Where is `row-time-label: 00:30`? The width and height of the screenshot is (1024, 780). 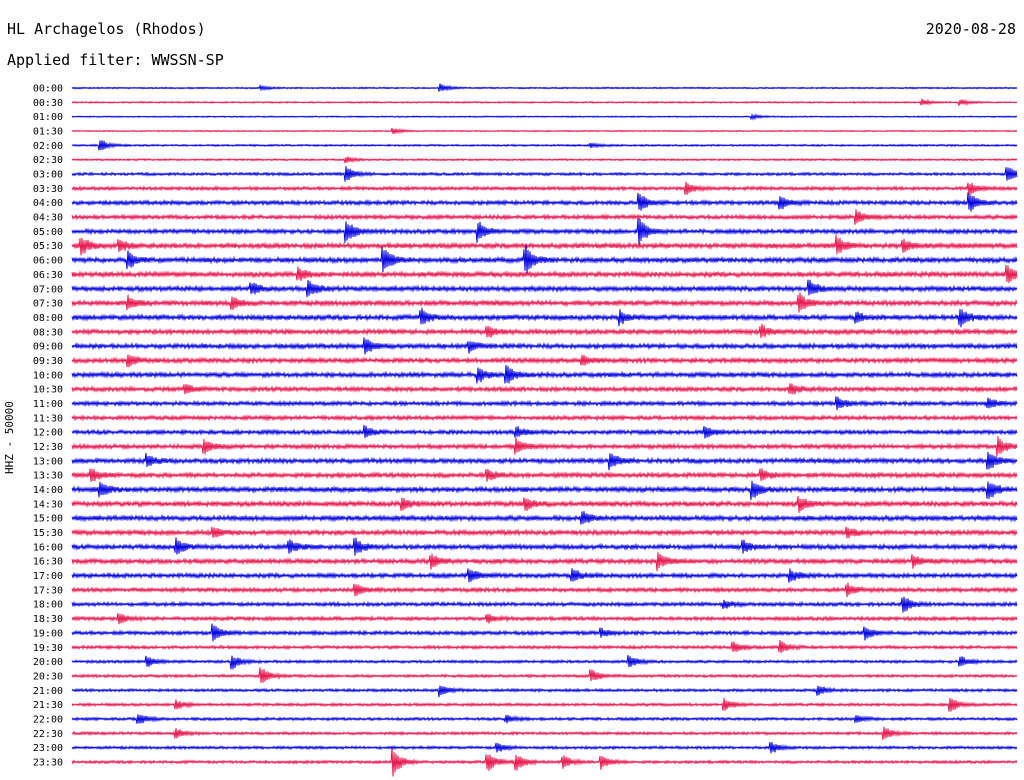 row-time-label: 00:30 is located at coordinates (48, 103).